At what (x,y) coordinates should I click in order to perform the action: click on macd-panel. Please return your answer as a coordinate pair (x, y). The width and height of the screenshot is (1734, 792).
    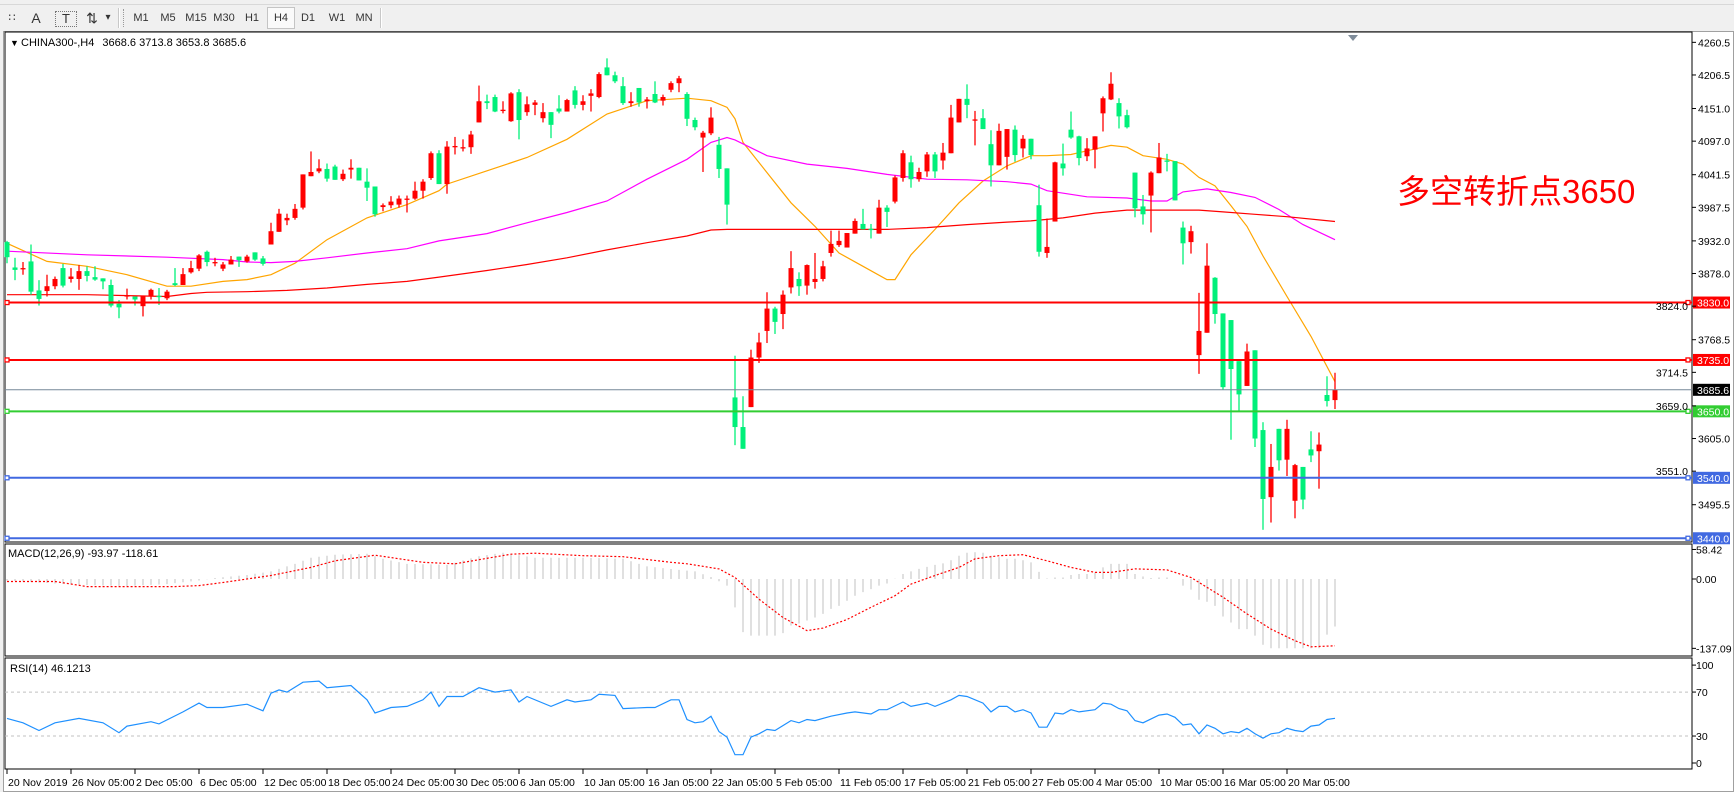
    Looking at the image, I should click on (848, 600).